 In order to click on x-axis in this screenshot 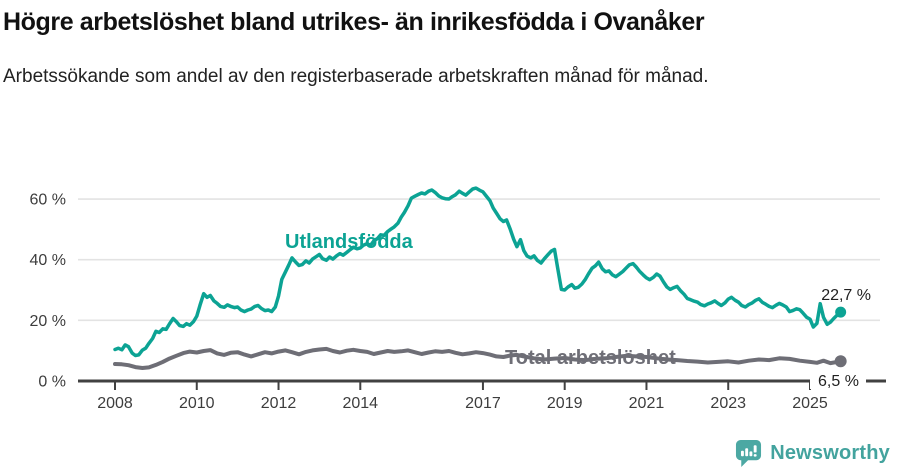, I will do `click(482, 384)`.